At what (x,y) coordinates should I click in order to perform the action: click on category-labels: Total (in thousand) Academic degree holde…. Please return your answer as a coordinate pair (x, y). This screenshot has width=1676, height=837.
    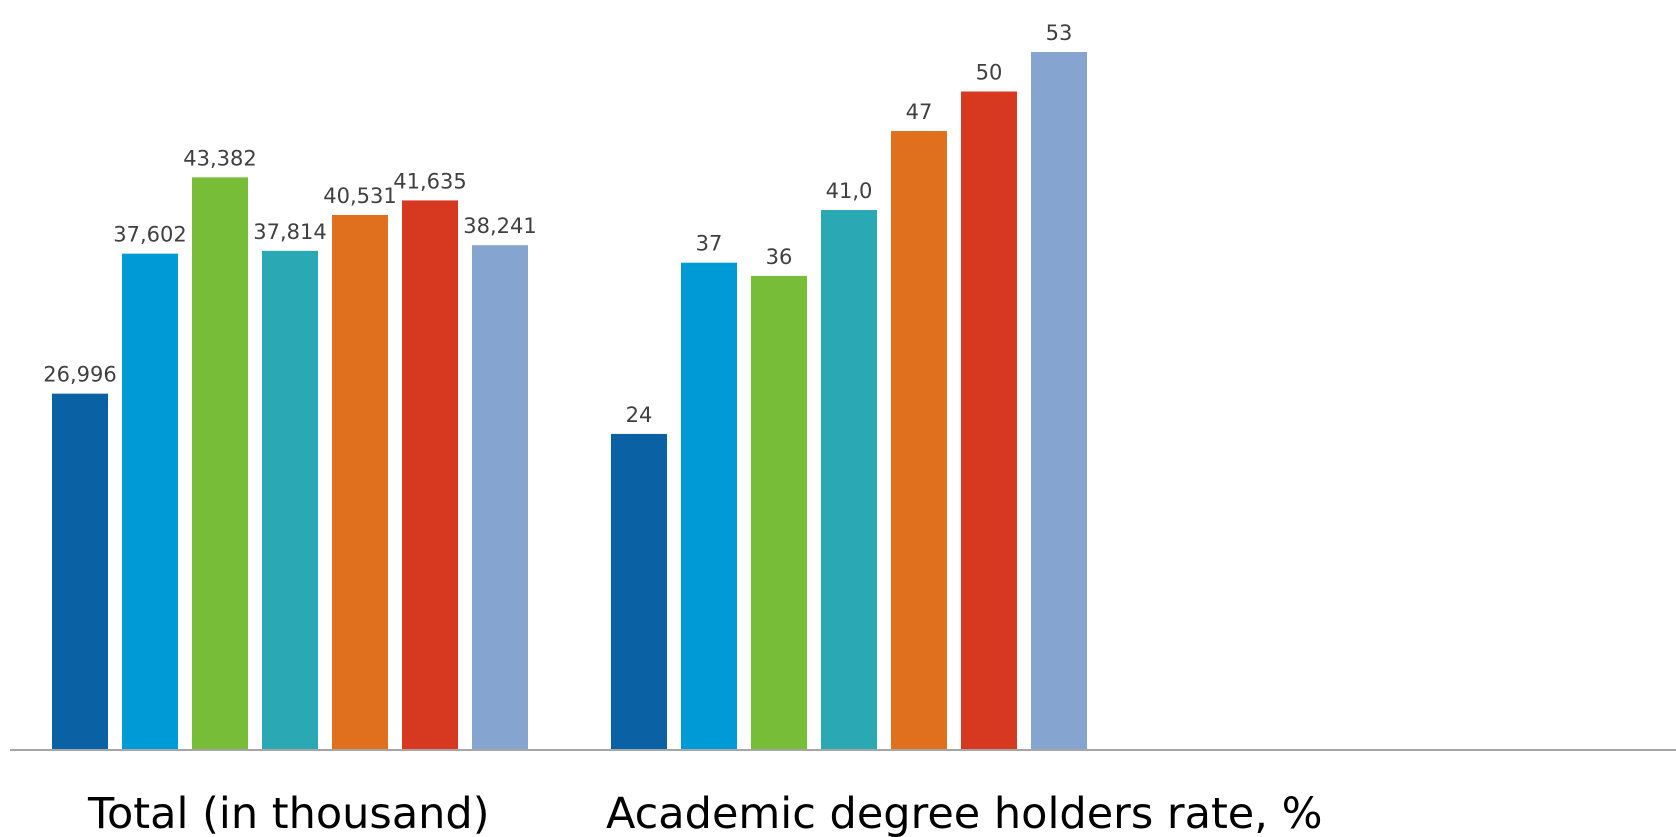
    Looking at the image, I should click on (704, 813).